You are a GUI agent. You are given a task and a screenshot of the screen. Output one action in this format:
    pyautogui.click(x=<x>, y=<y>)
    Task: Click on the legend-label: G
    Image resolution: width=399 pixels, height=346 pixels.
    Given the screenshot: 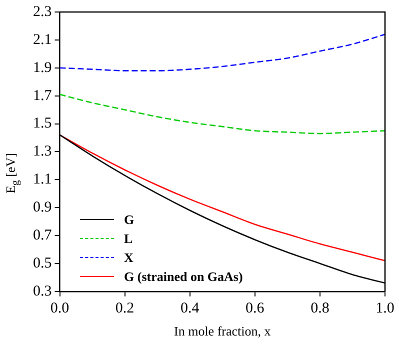 What is the action you would take?
    pyautogui.click(x=129, y=220)
    